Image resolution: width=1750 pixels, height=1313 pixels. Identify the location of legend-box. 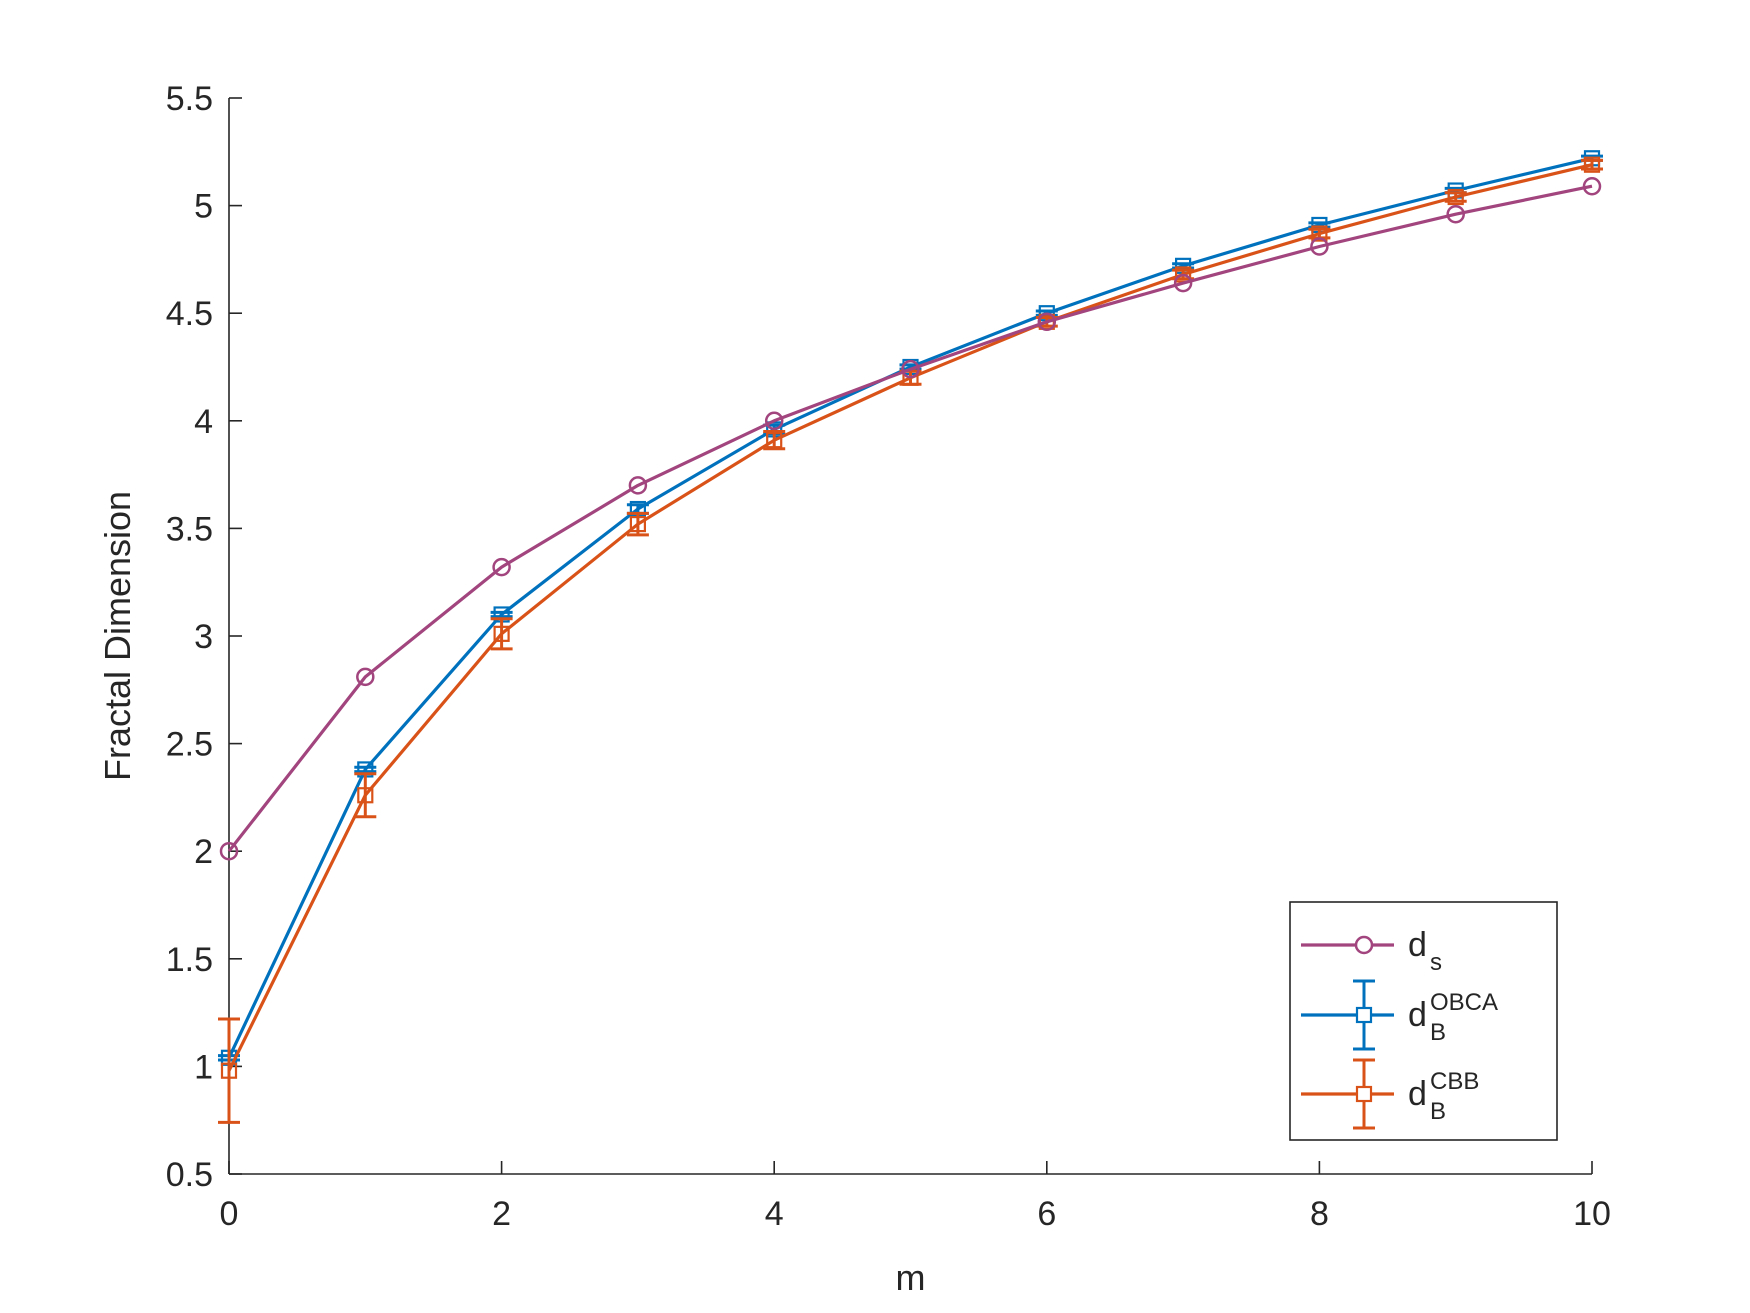
(1423, 1021).